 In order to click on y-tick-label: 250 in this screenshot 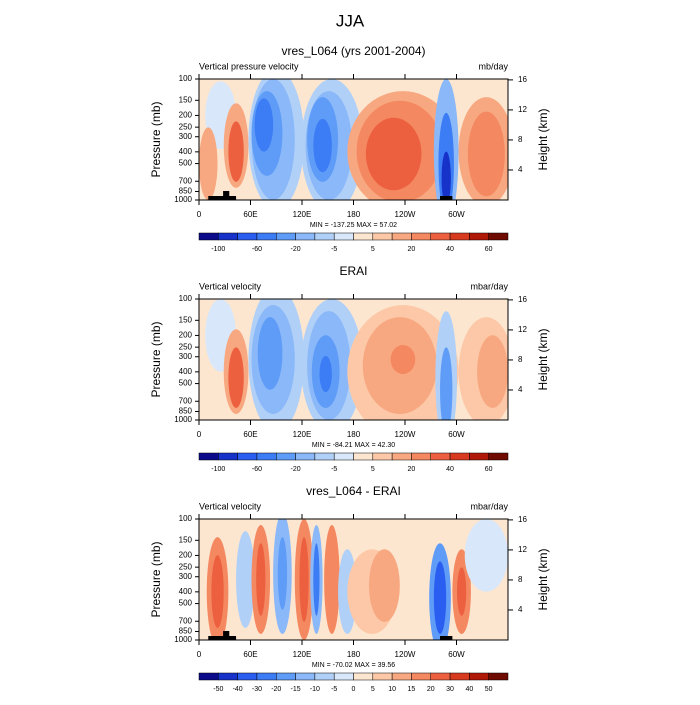, I will do `click(186, 126)`.